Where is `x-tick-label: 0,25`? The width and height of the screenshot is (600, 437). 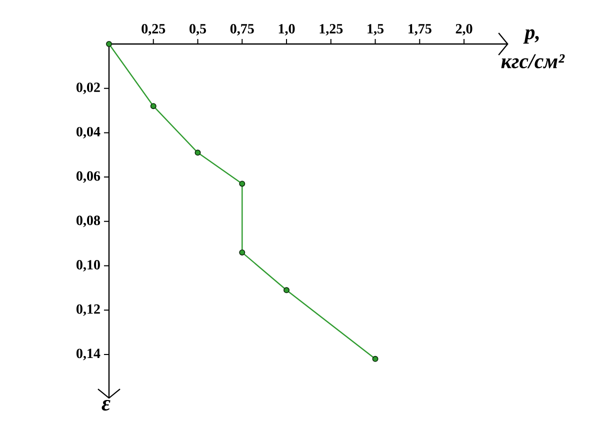
x-tick-label: 0,25 is located at coordinates (154, 30).